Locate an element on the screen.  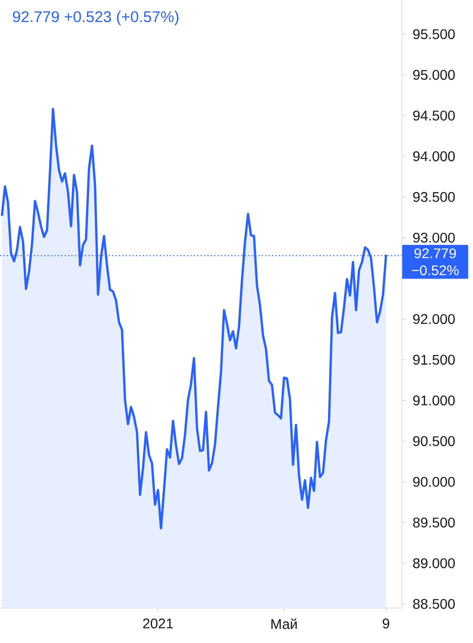
y-tick-label: 94.500 is located at coordinates (434, 115).